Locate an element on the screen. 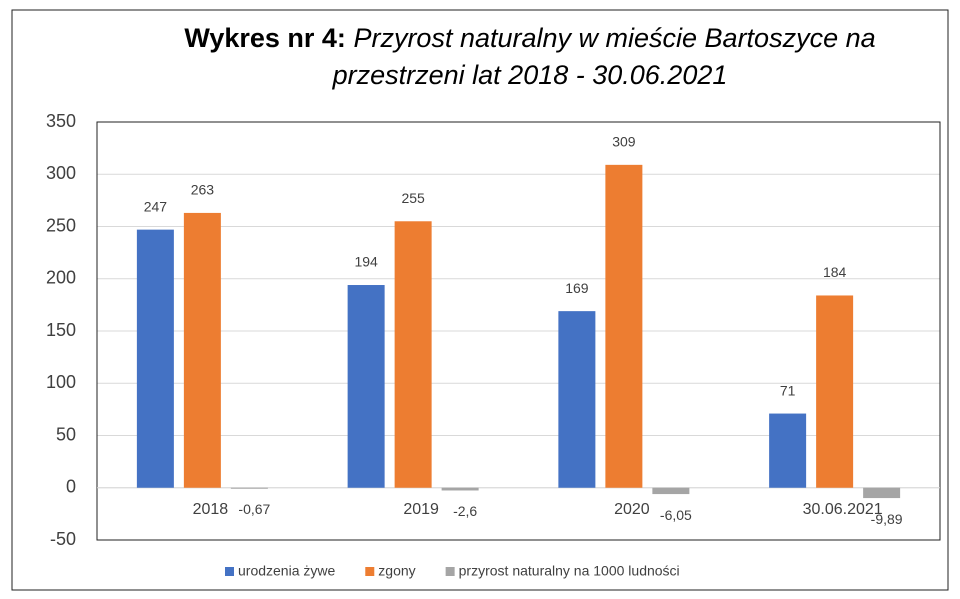 This screenshot has height=599, width=960. y-tick-label: -50 is located at coordinates (63, 539).